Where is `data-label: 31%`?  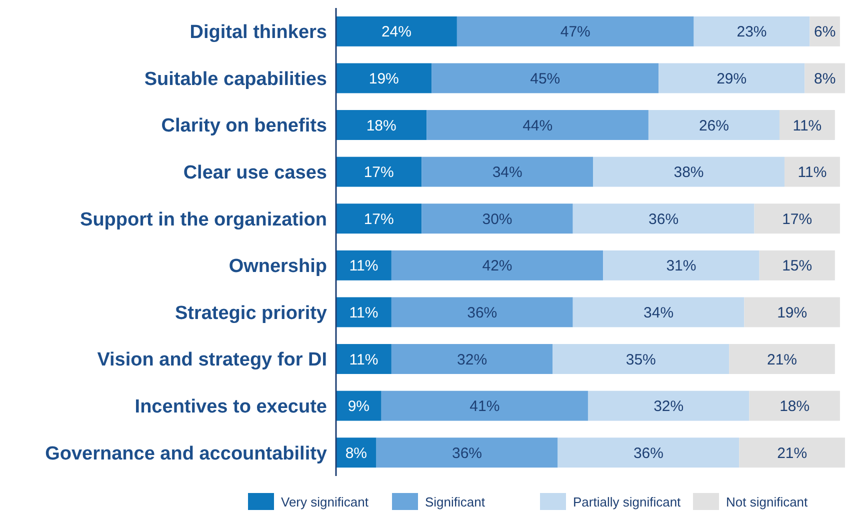
data-label: 31% is located at coordinates (681, 266).